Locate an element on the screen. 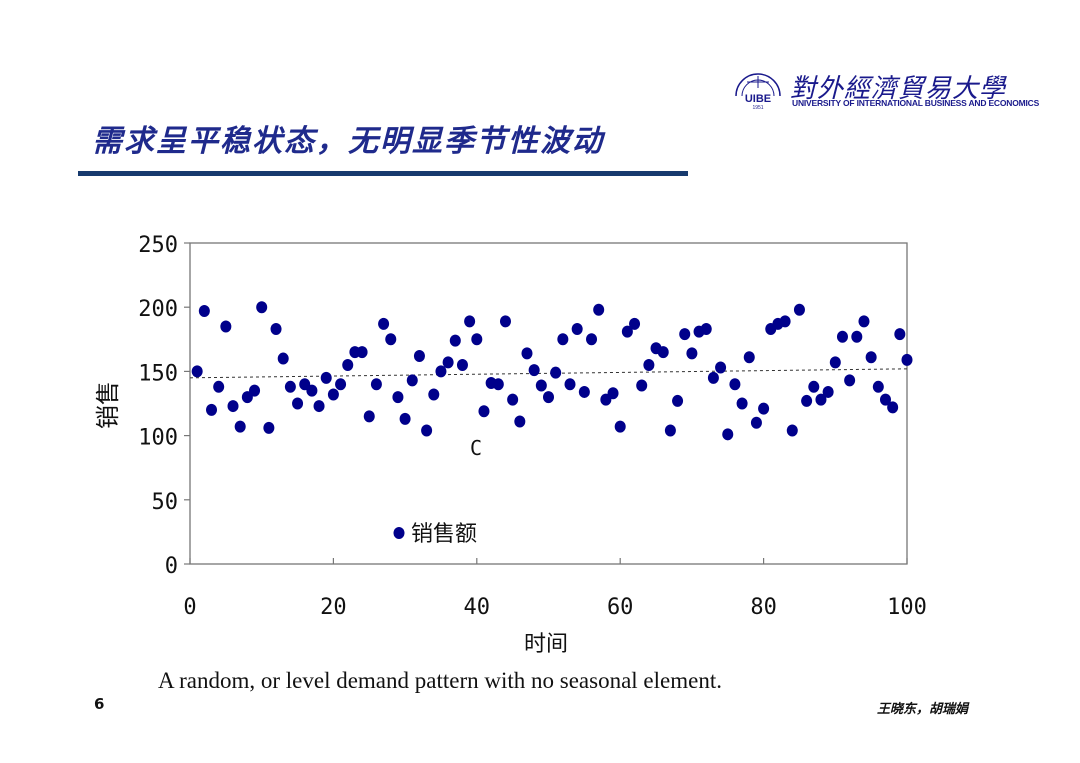  page-number: 6 is located at coordinates (99, 704).